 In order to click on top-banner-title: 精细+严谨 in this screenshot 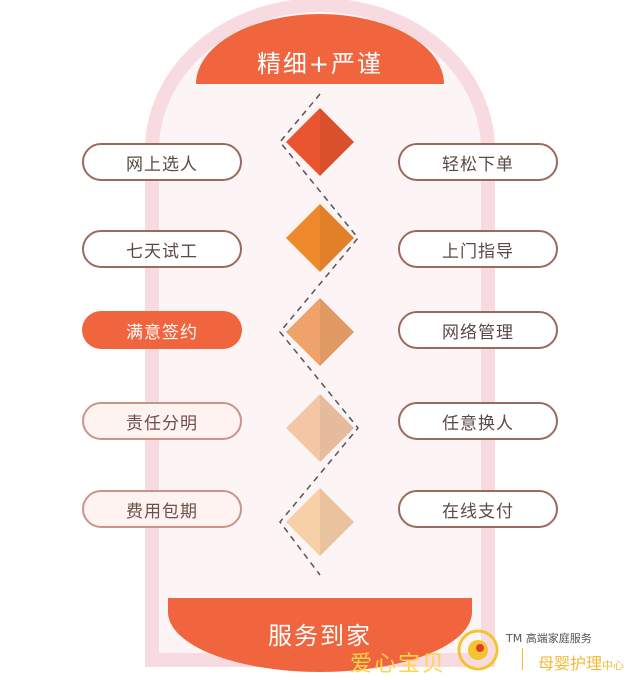, I will do `click(320, 64)`.